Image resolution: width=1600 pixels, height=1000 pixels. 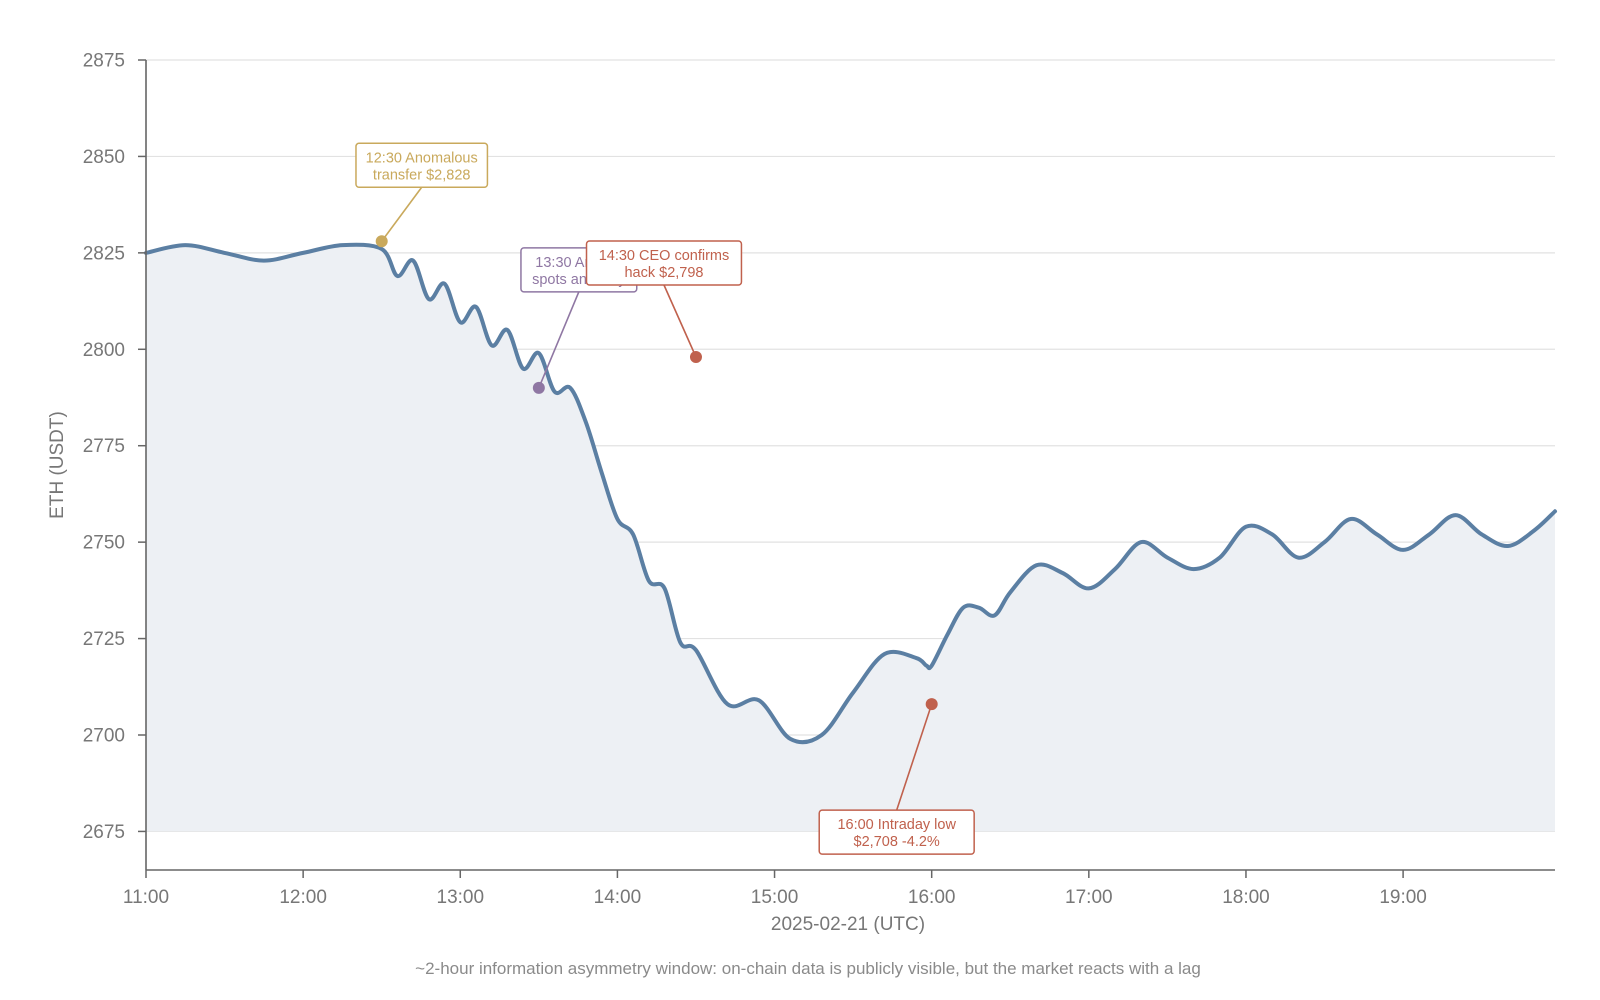 I want to click on y-tick-label: 2775, so click(x=104, y=446).